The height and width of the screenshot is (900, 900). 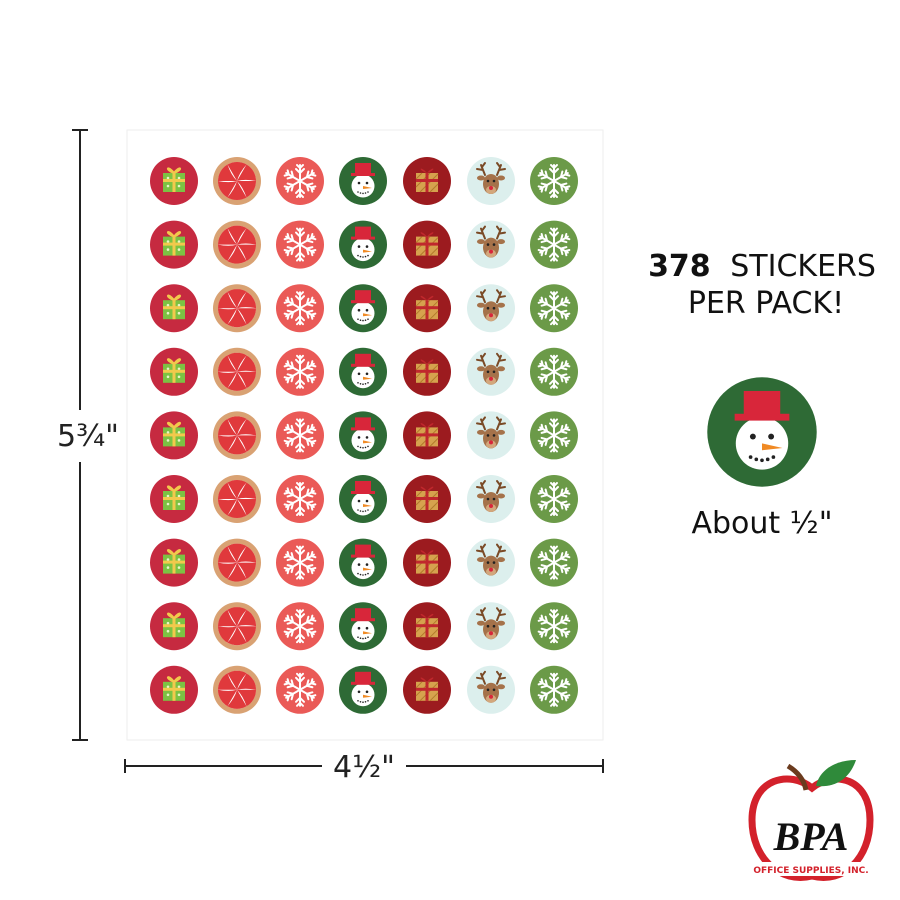 I want to click on headline: 378 STICKERS, so click(x=762, y=266).